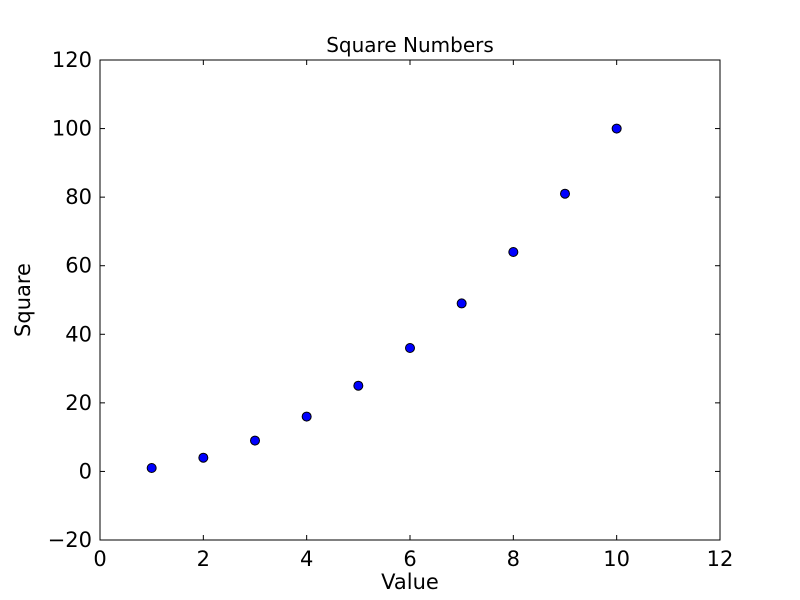 This screenshot has height=600, width=800. I want to click on x-tick-label: 8, so click(513, 559).